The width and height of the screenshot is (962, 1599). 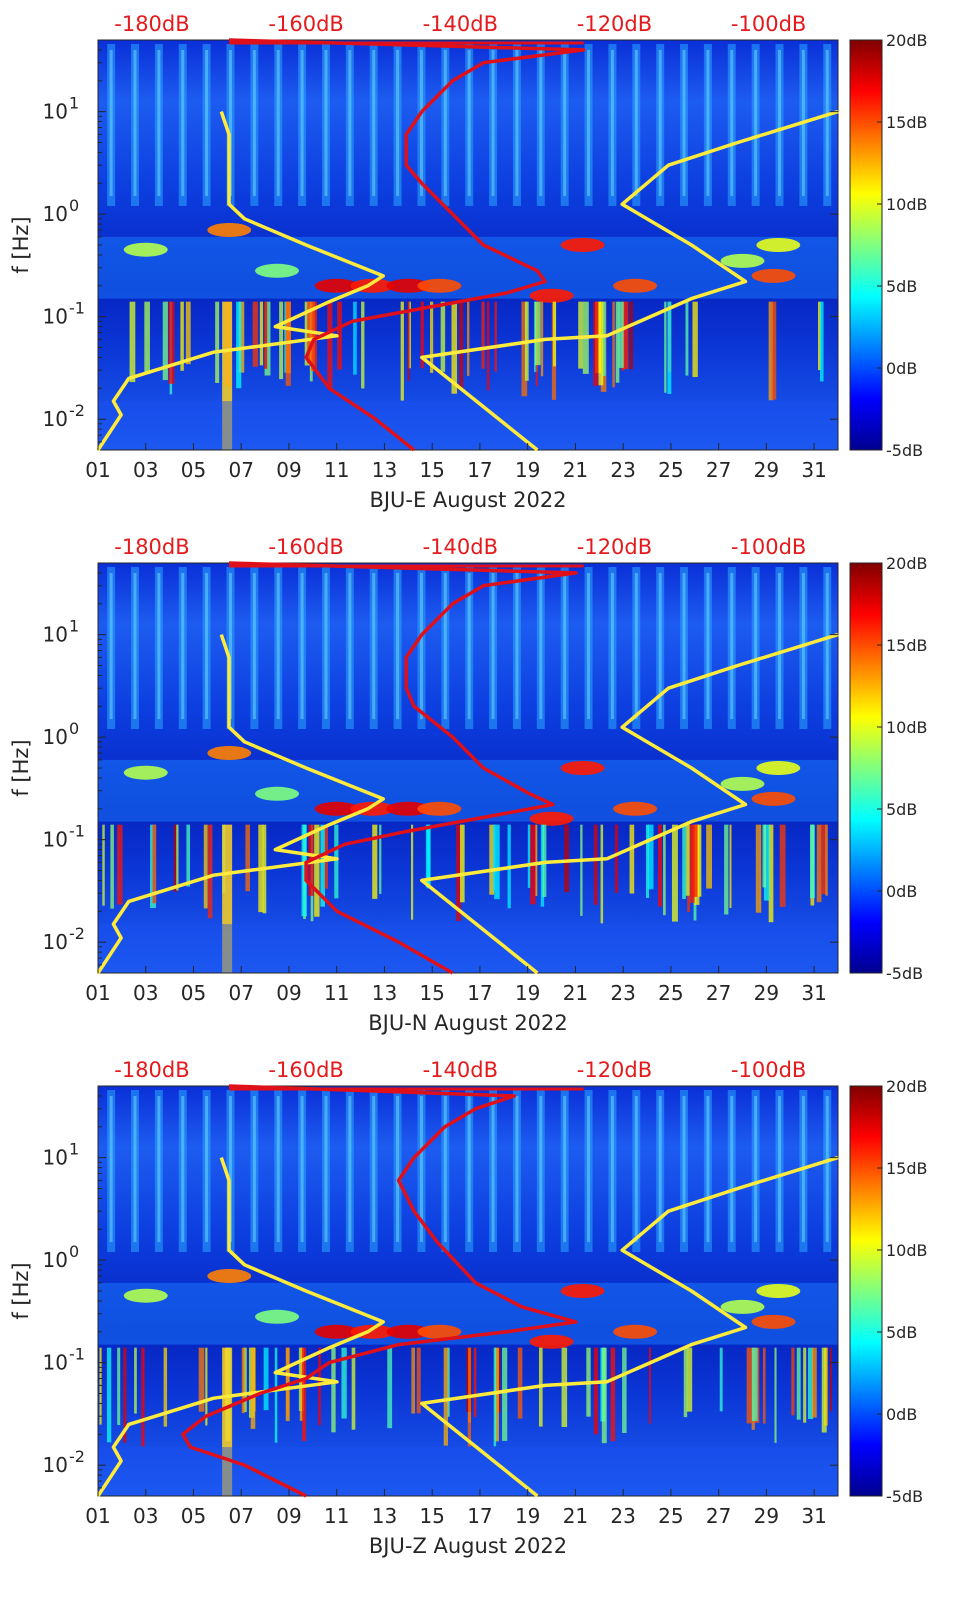 I want to click on spectrogram-microseism-band, so click(x=468, y=1309).